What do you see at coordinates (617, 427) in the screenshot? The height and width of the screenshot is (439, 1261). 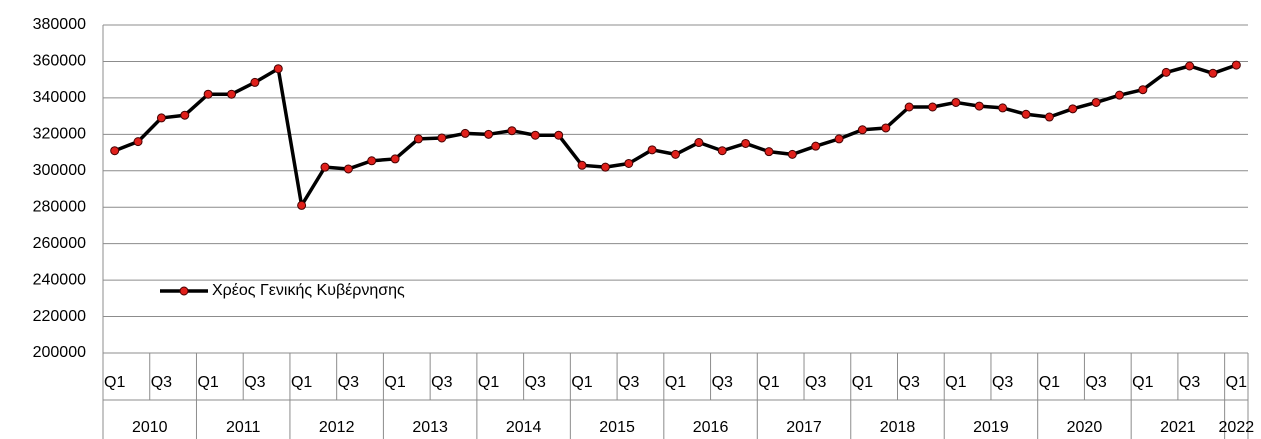 I see `x-group-label: 2015` at bounding box center [617, 427].